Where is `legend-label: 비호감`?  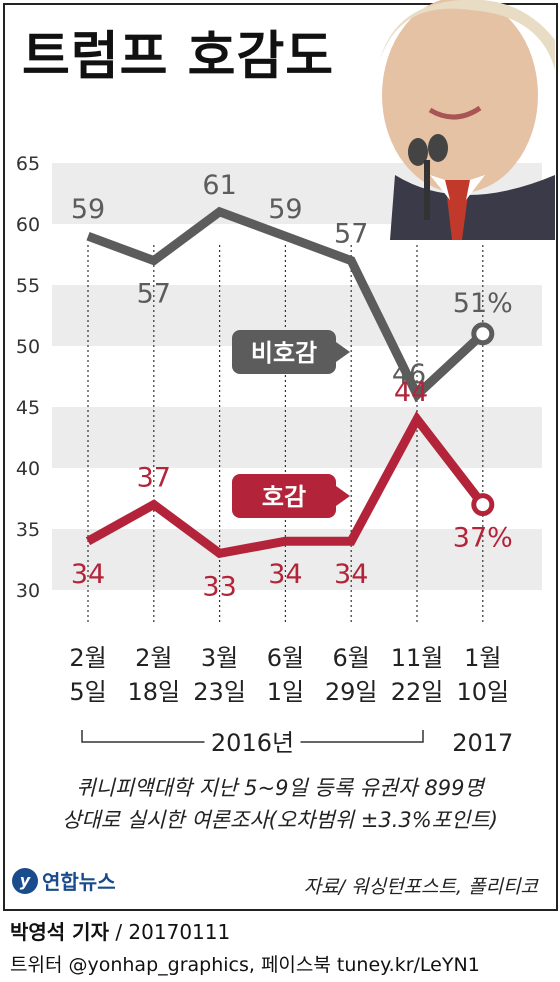
legend-label: 비호감 is located at coordinates (284, 353).